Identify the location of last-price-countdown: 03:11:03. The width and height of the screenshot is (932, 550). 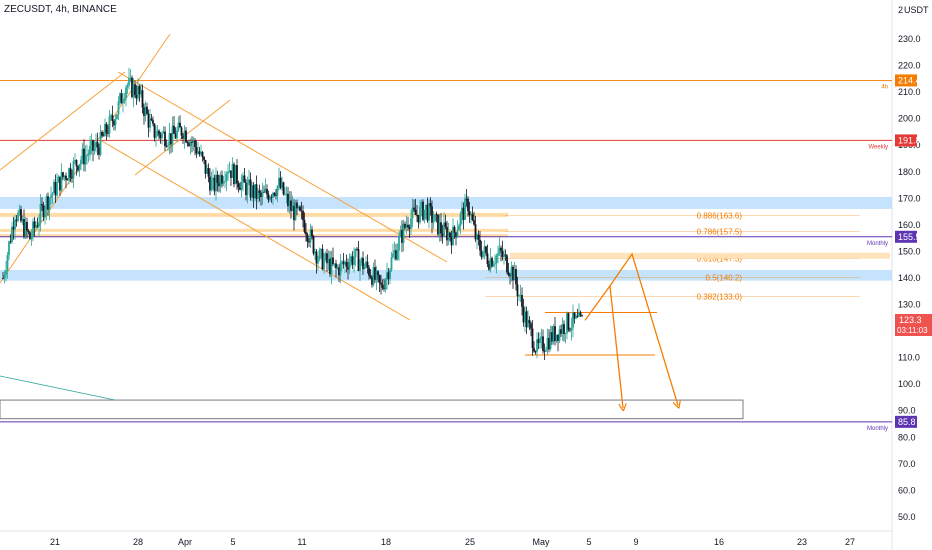
(912, 330).